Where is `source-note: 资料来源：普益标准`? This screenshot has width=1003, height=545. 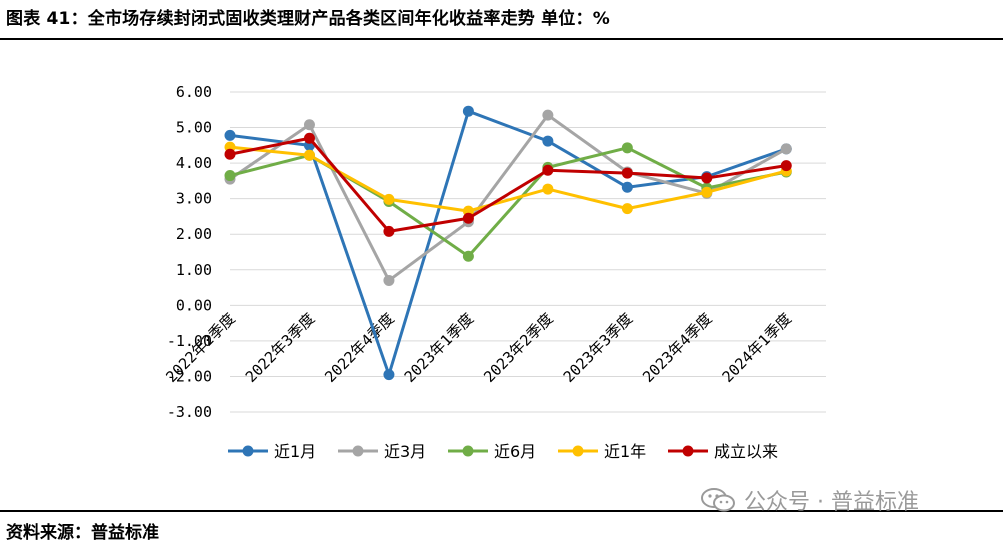 source-note: 资料来源：普益标准 is located at coordinates (82, 533).